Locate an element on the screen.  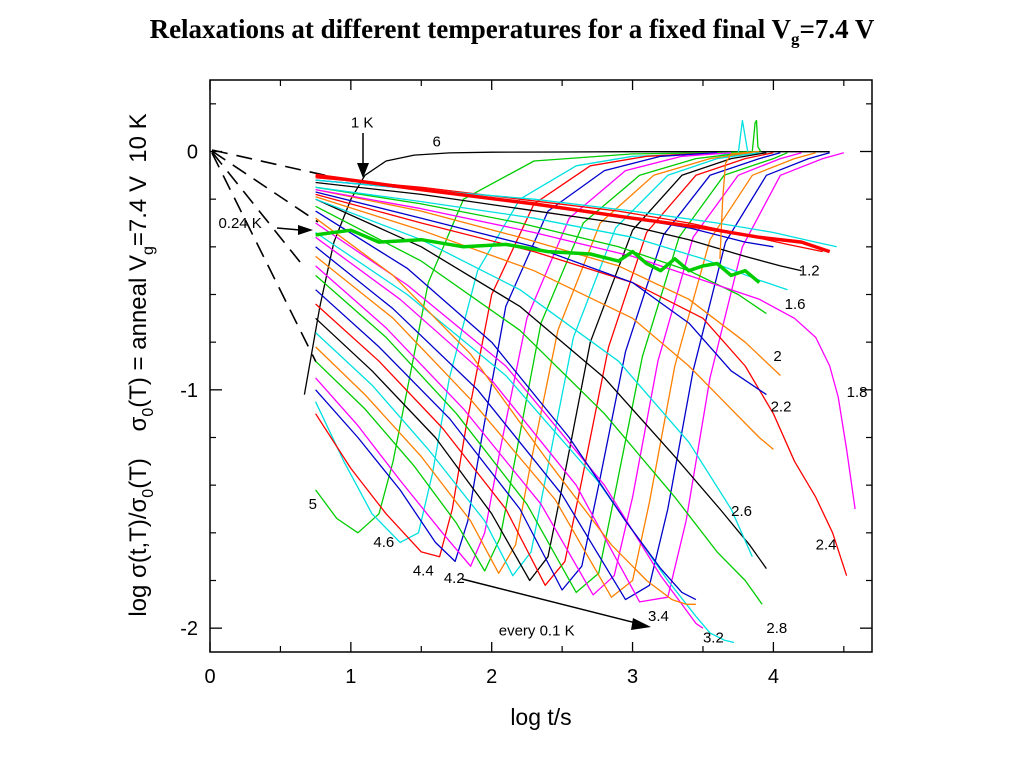
arrow-024k is located at coordinates (288, 229).